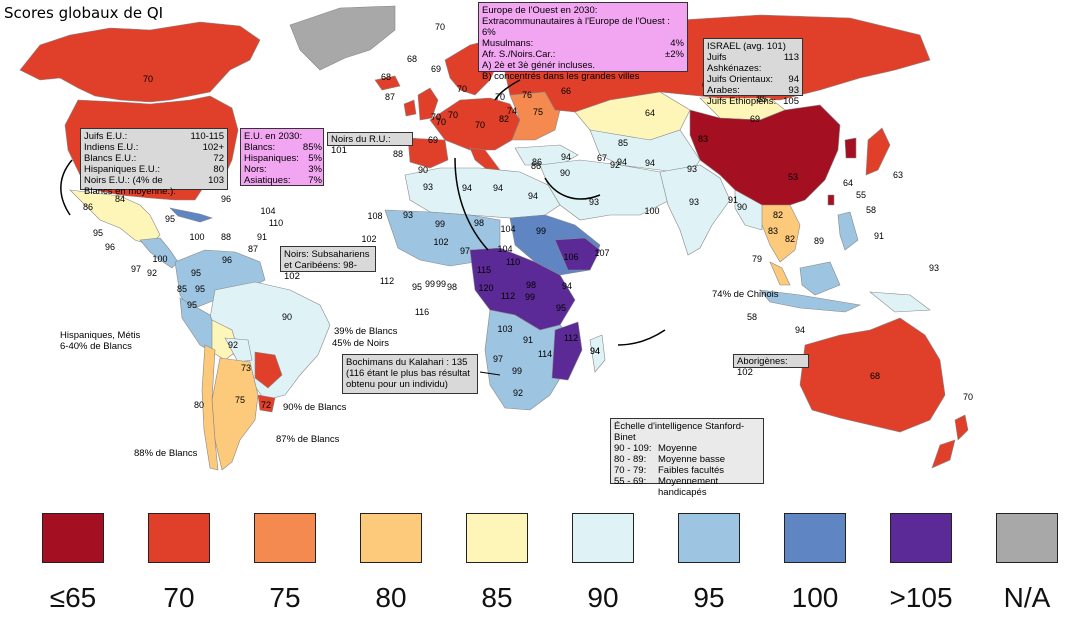 This screenshot has width=1080, height=637. Describe the element at coordinates (692, 459) in the screenshot. I see `scale-desc: Moyenne basse` at that location.